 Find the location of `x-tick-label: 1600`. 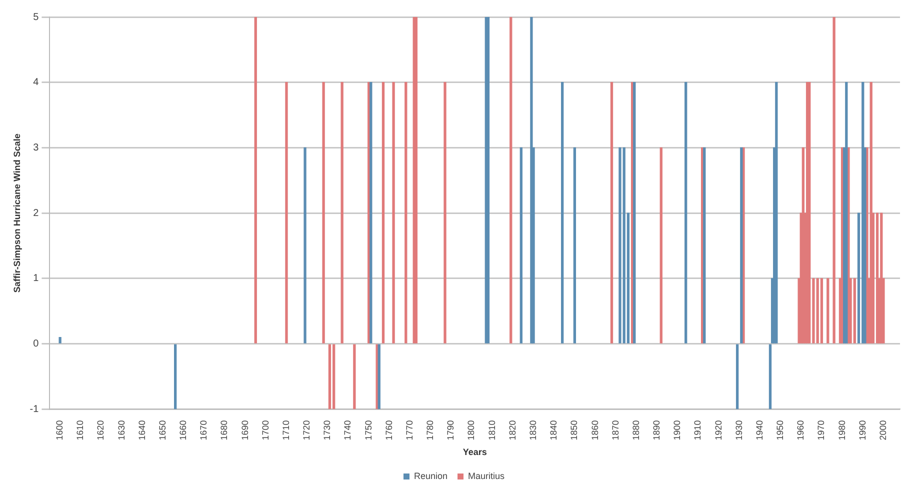

x-tick-label: 1600 is located at coordinates (59, 430).